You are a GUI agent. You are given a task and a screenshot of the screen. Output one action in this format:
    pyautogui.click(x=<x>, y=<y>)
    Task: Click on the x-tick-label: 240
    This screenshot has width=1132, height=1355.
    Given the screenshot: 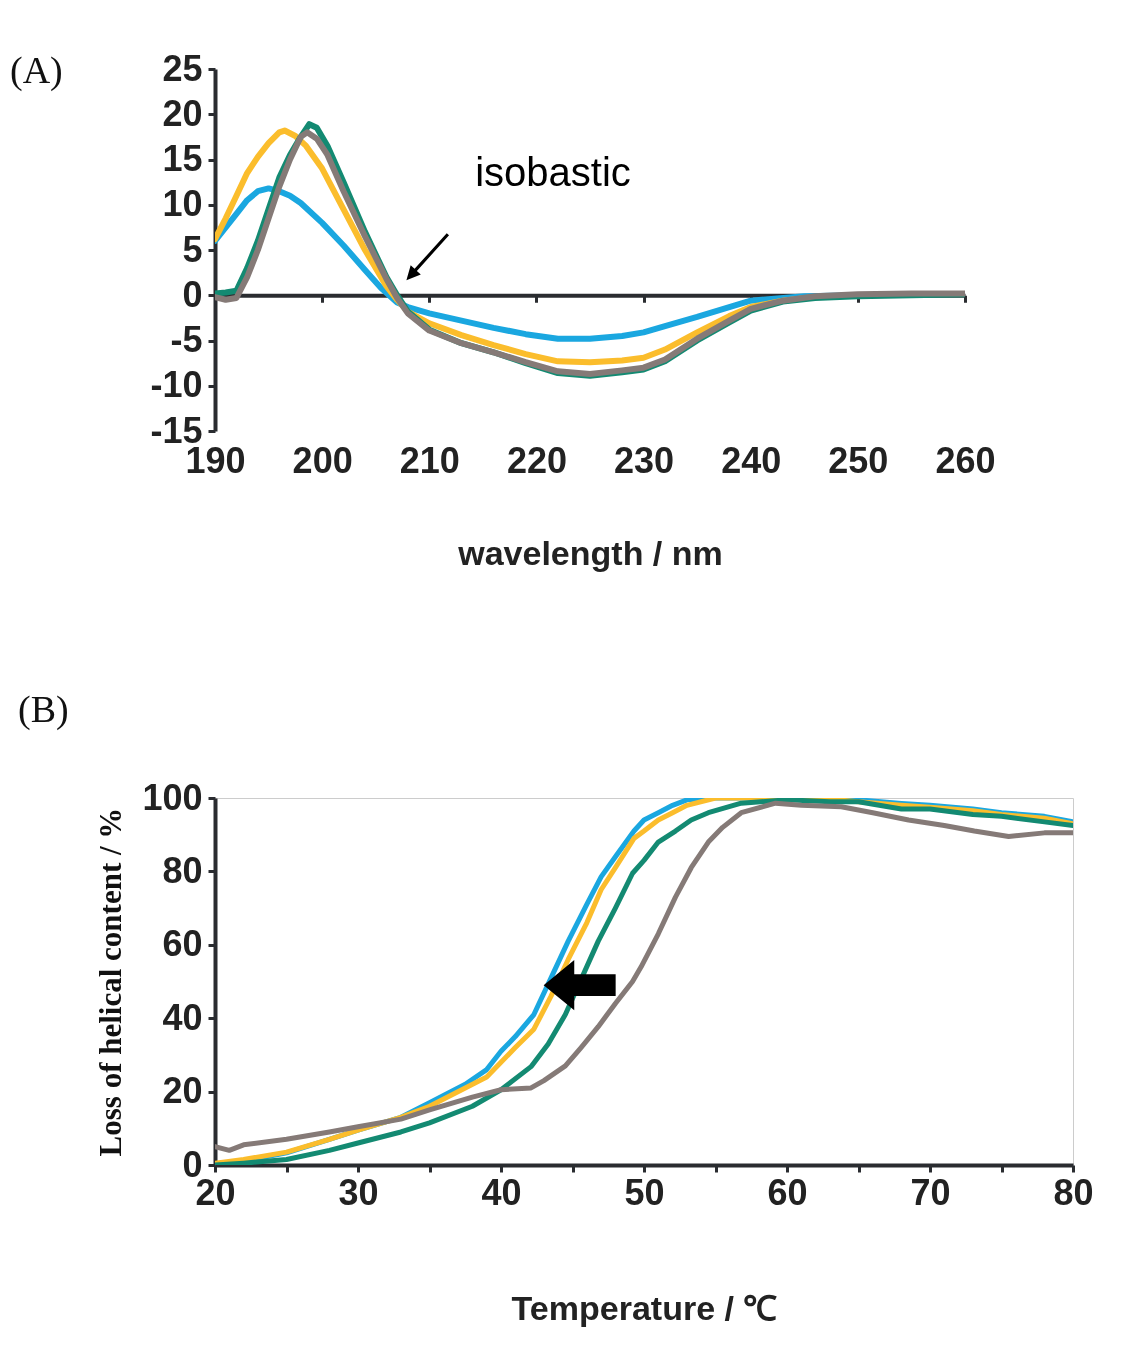 What is the action you would take?
    pyautogui.click(x=751, y=460)
    